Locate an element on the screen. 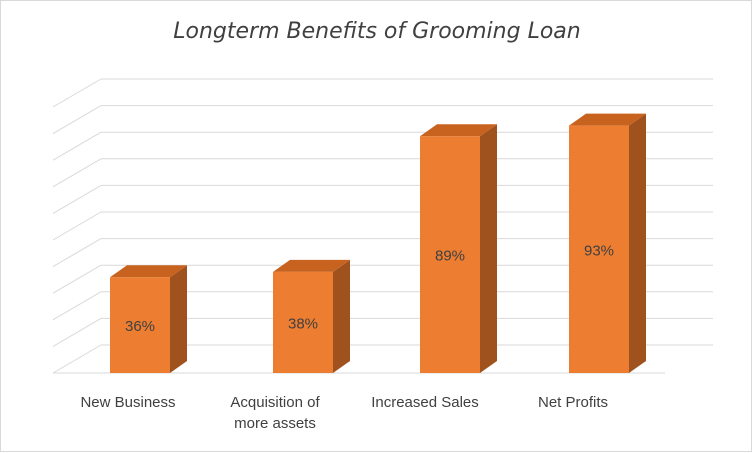 The width and height of the screenshot is (752, 453). bar: 93% is located at coordinates (607, 243).